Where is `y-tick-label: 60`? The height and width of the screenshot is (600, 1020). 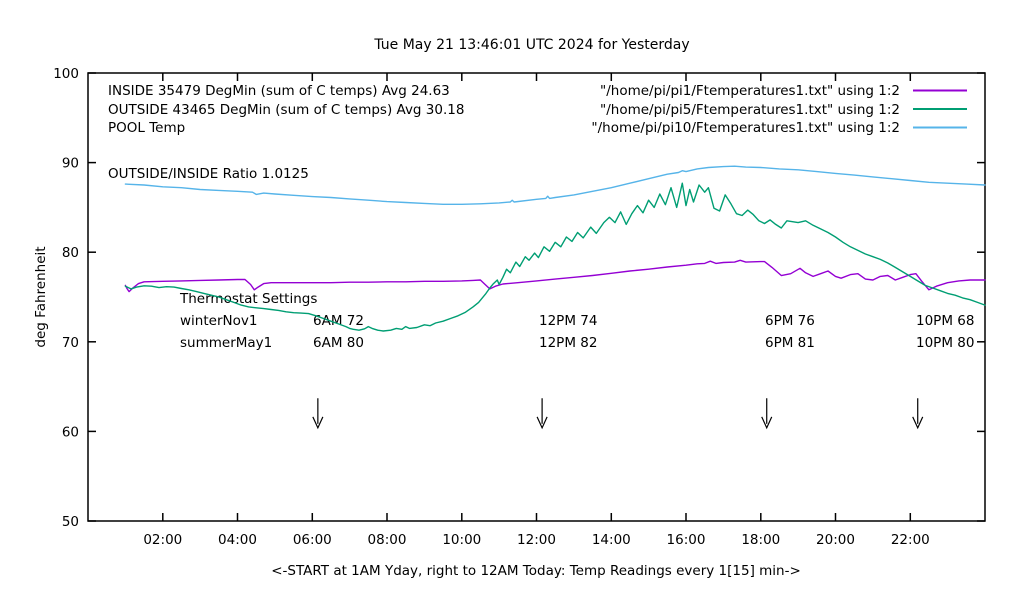 y-tick-label: 60 is located at coordinates (70, 432).